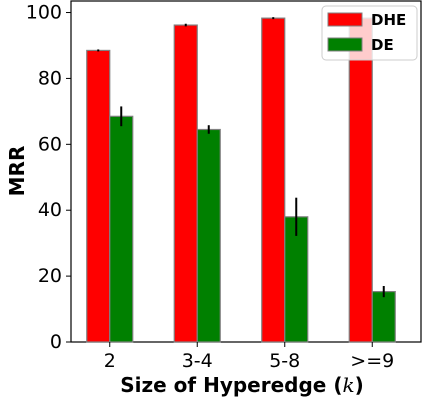  I want to click on y-ticks-group: 0 20 40 60 80 100, so click(48, 177).